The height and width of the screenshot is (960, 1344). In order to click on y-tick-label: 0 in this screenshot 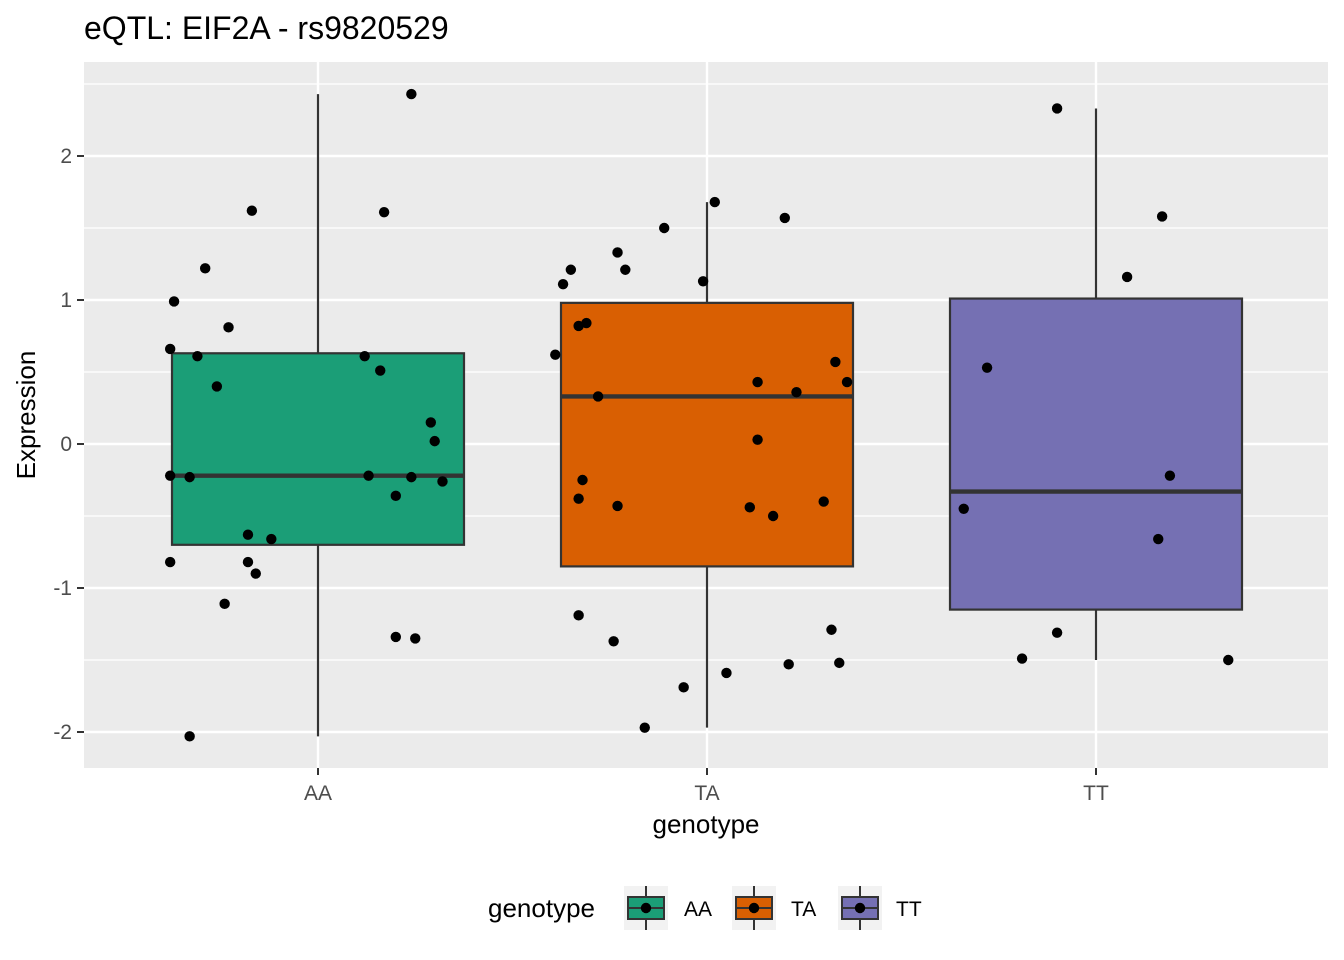, I will do `click(66, 444)`.